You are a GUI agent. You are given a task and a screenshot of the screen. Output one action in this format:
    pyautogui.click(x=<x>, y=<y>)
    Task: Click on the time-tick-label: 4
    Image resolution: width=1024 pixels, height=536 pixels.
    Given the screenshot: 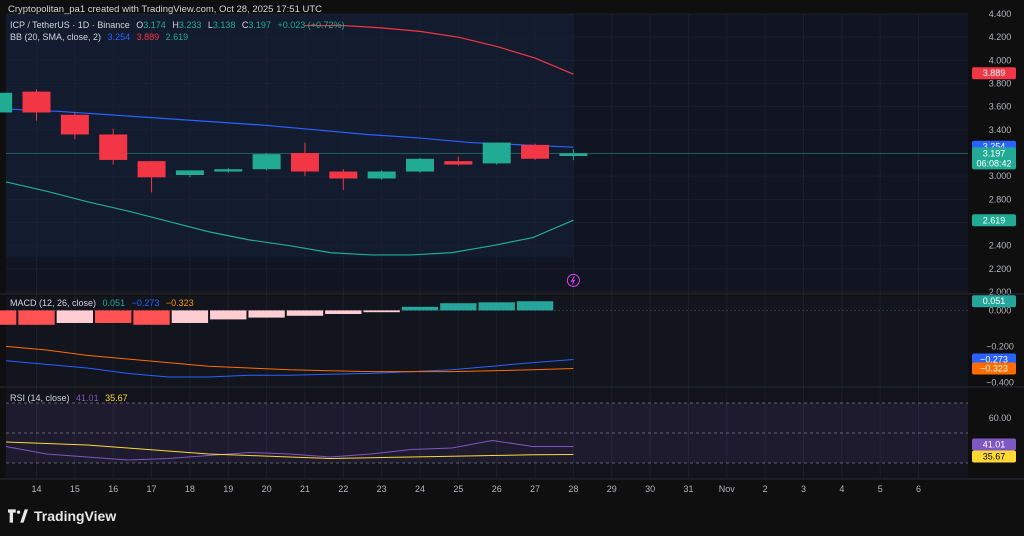 What is the action you would take?
    pyautogui.click(x=841, y=489)
    